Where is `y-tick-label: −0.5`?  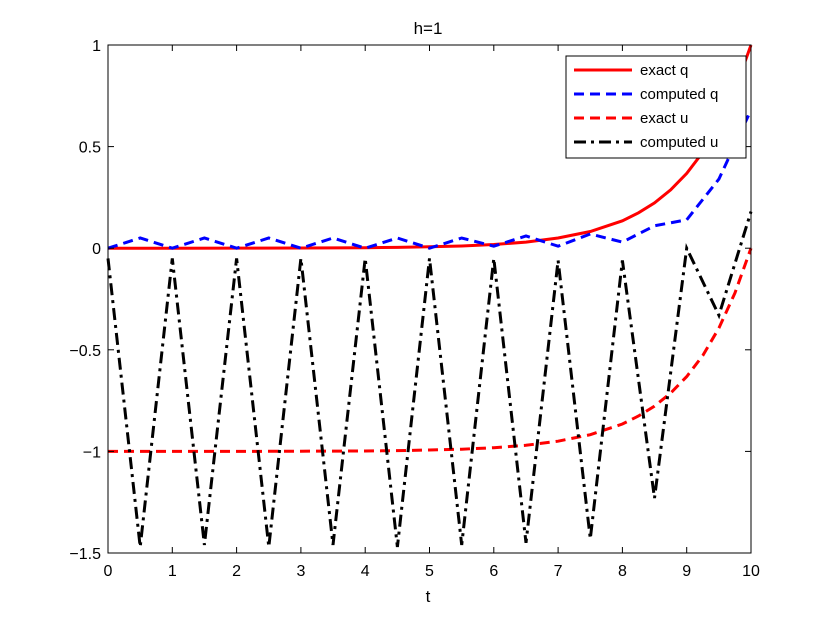
y-tick-label: −0.5 is located at coordinates (85, 351).